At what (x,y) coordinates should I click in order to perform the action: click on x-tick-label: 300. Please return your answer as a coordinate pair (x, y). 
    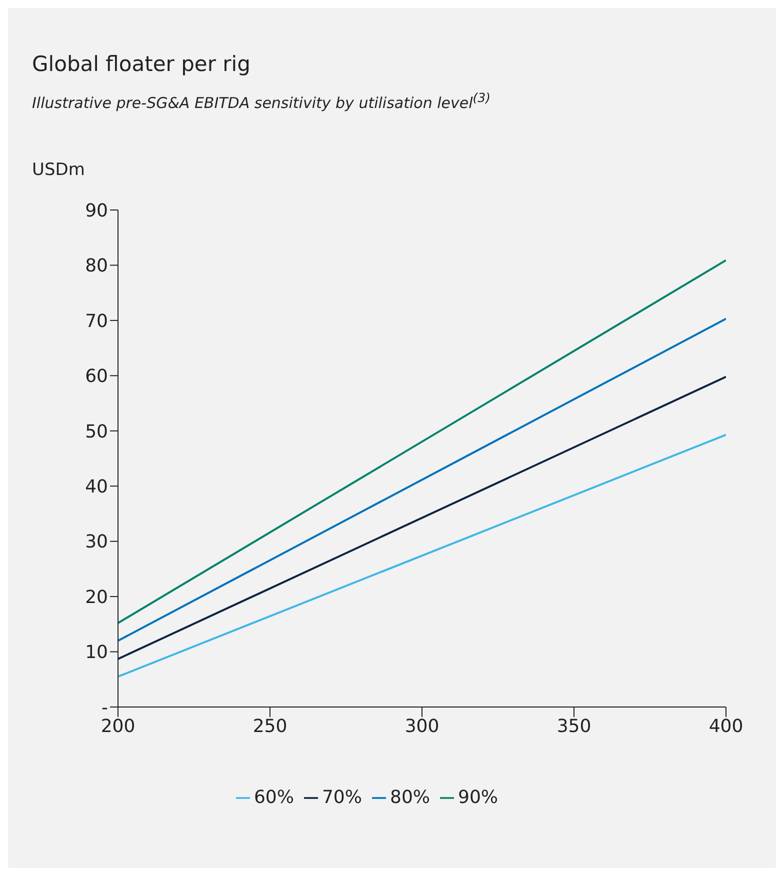
    Looking at the image, I should click on (422, 726).